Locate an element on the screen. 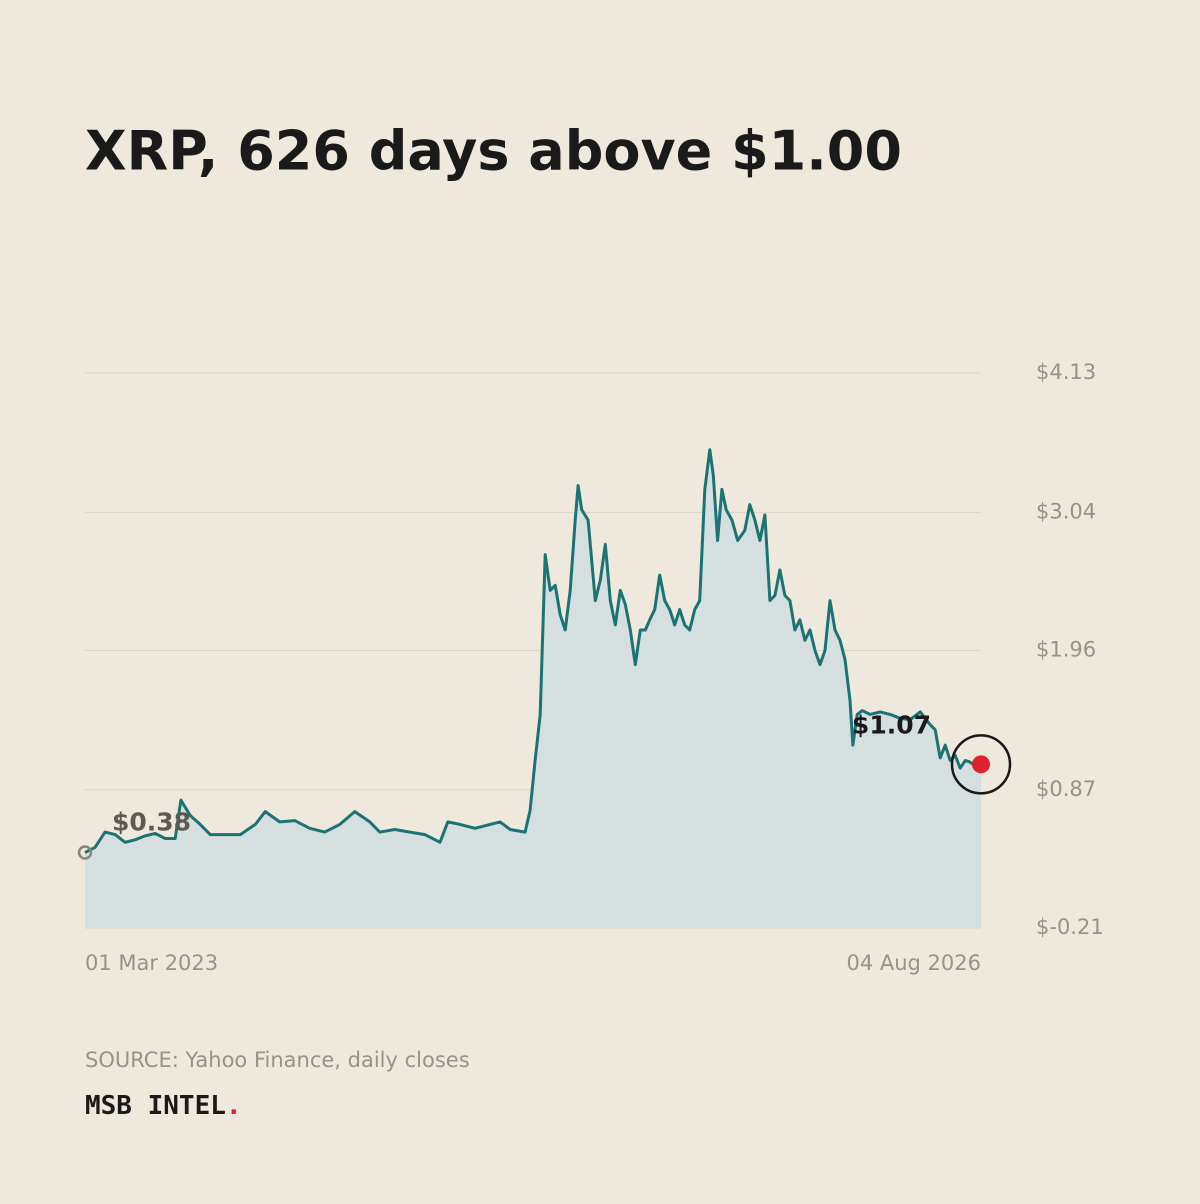  y-tick-label: $3.04 is located at coordinates (1066, 511).